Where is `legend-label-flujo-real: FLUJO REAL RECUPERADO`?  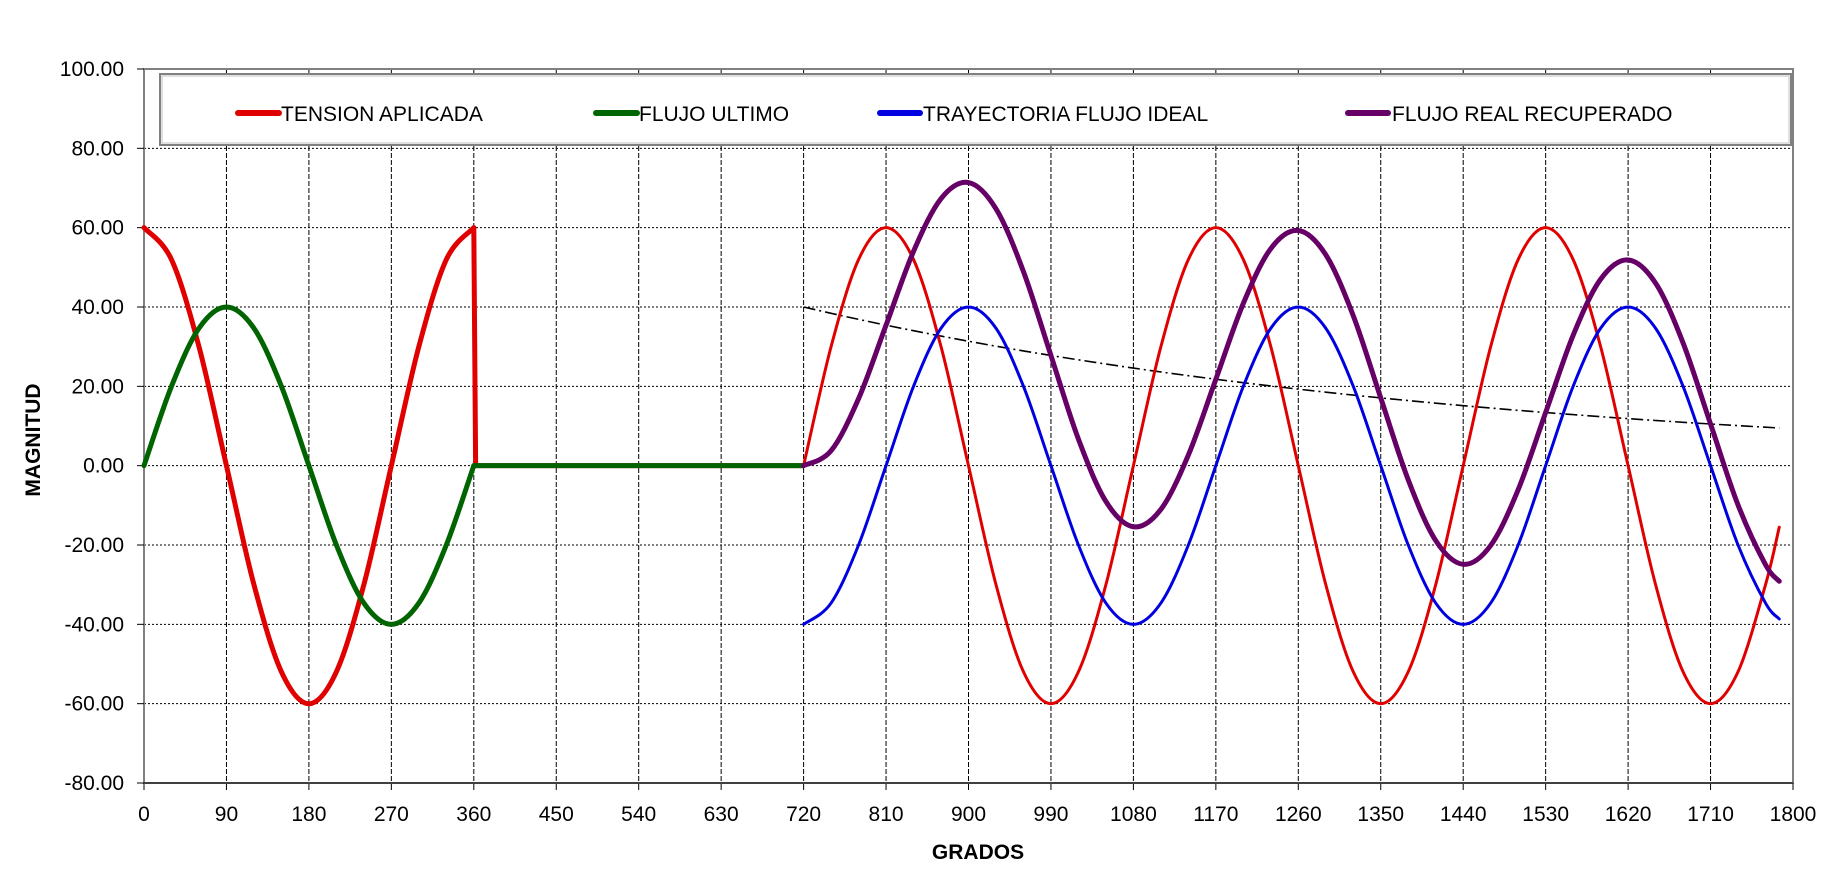
legend-label-flujo-real: FLUJO REAL RECUPERADO is located at coordinates (1532, 114).